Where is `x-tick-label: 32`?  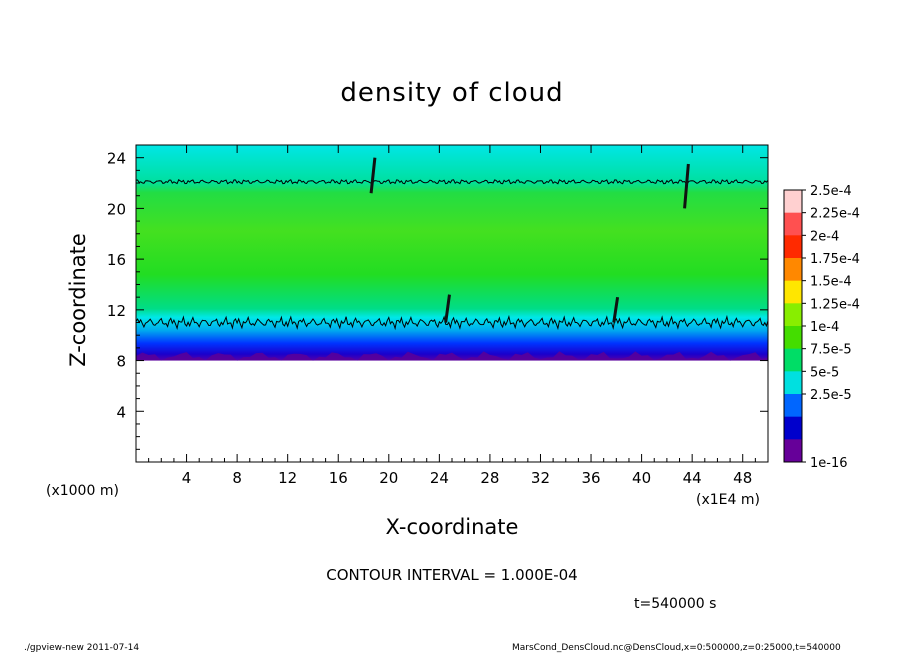
x-tick-label: 32 is located at coordinates (540, 478).